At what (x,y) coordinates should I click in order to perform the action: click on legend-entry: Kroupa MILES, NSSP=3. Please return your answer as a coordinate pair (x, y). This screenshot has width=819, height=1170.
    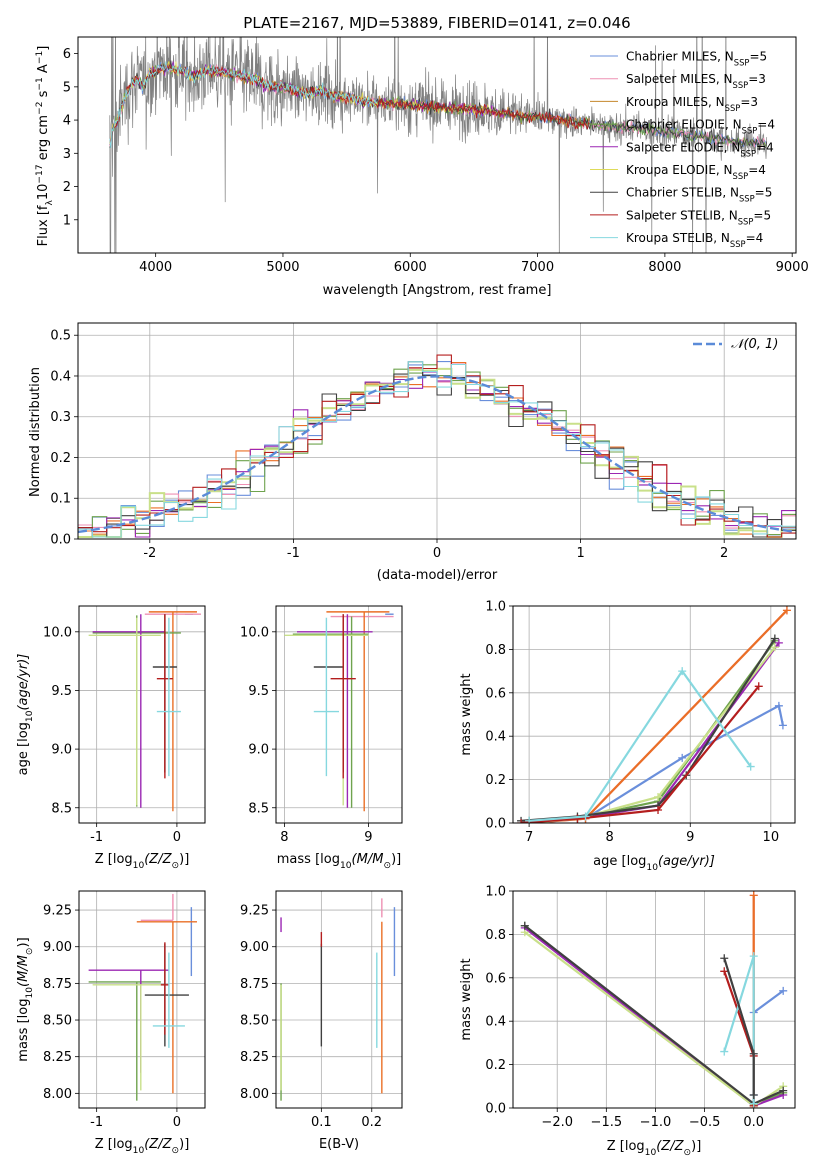
    Looking at the image, I should click on (692, 104).